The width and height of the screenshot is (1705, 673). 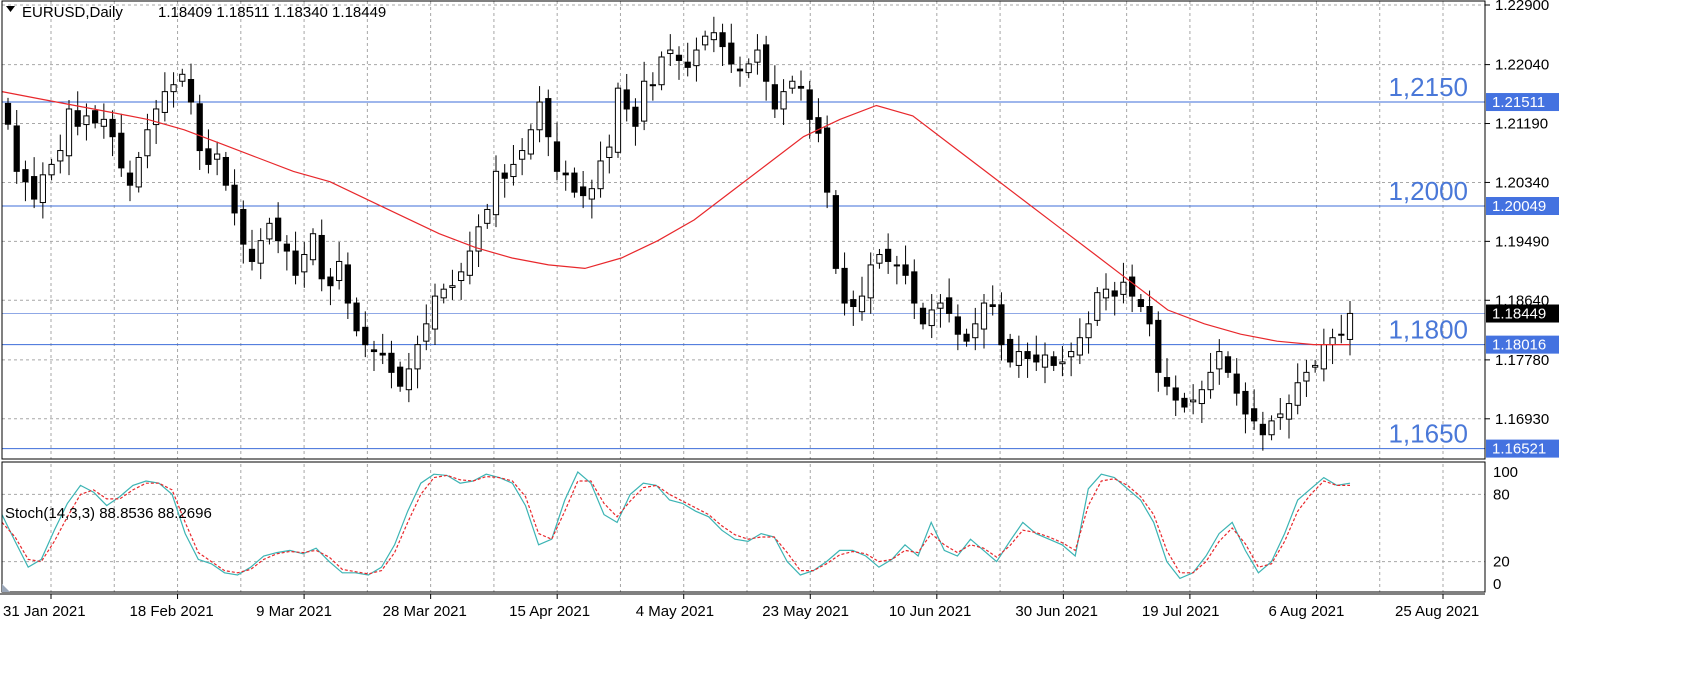 I want to click on level-price-tag-text: 1.18016, so click(x=1519, y=345).